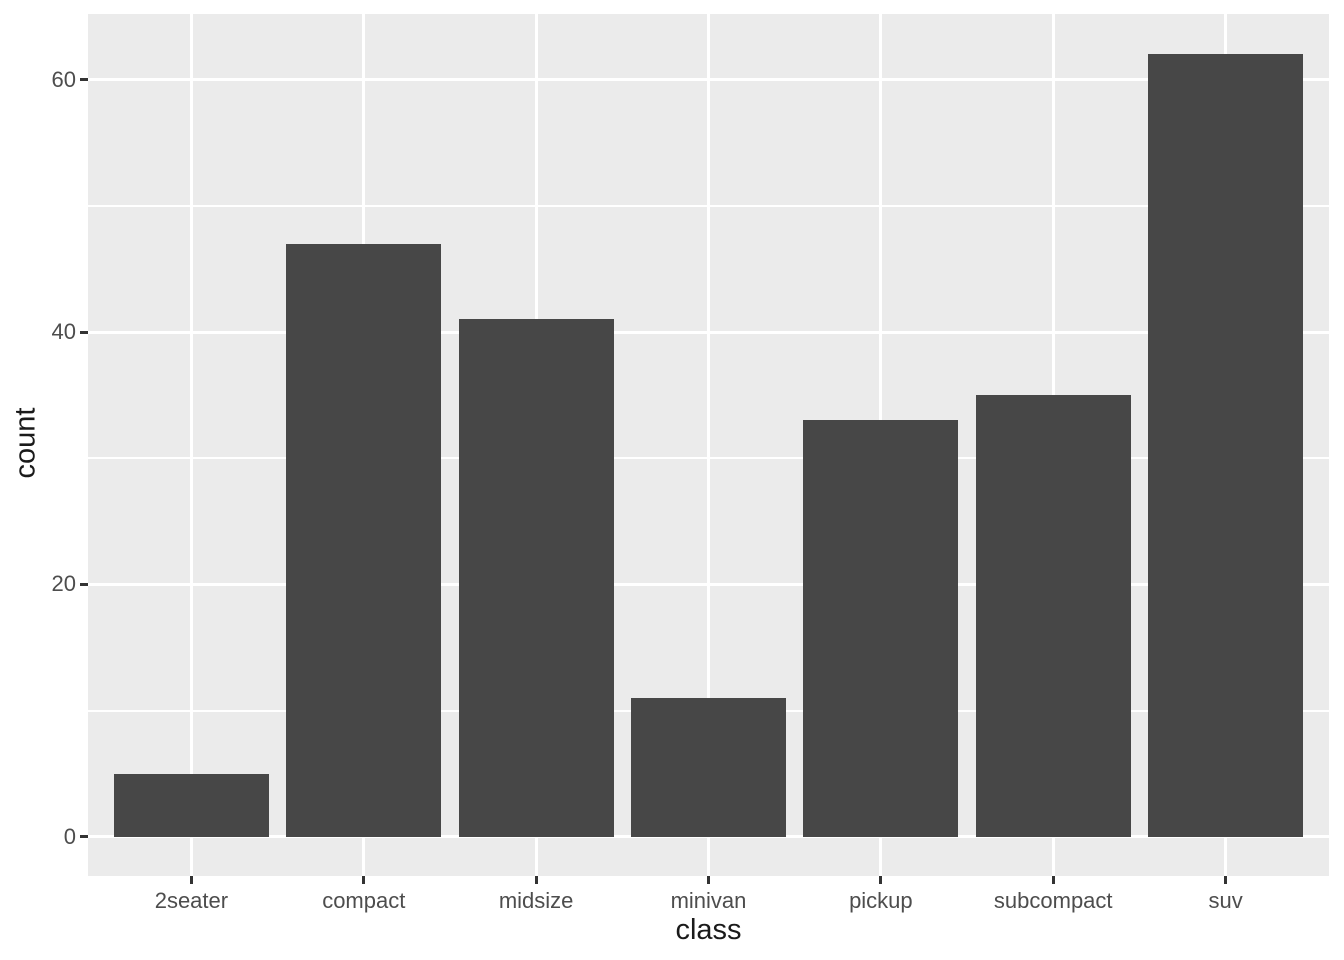  What do you see at coordinates (364, 880) in the screenshot?
I see `x-tick-compact` at bounding box center [364, 880].